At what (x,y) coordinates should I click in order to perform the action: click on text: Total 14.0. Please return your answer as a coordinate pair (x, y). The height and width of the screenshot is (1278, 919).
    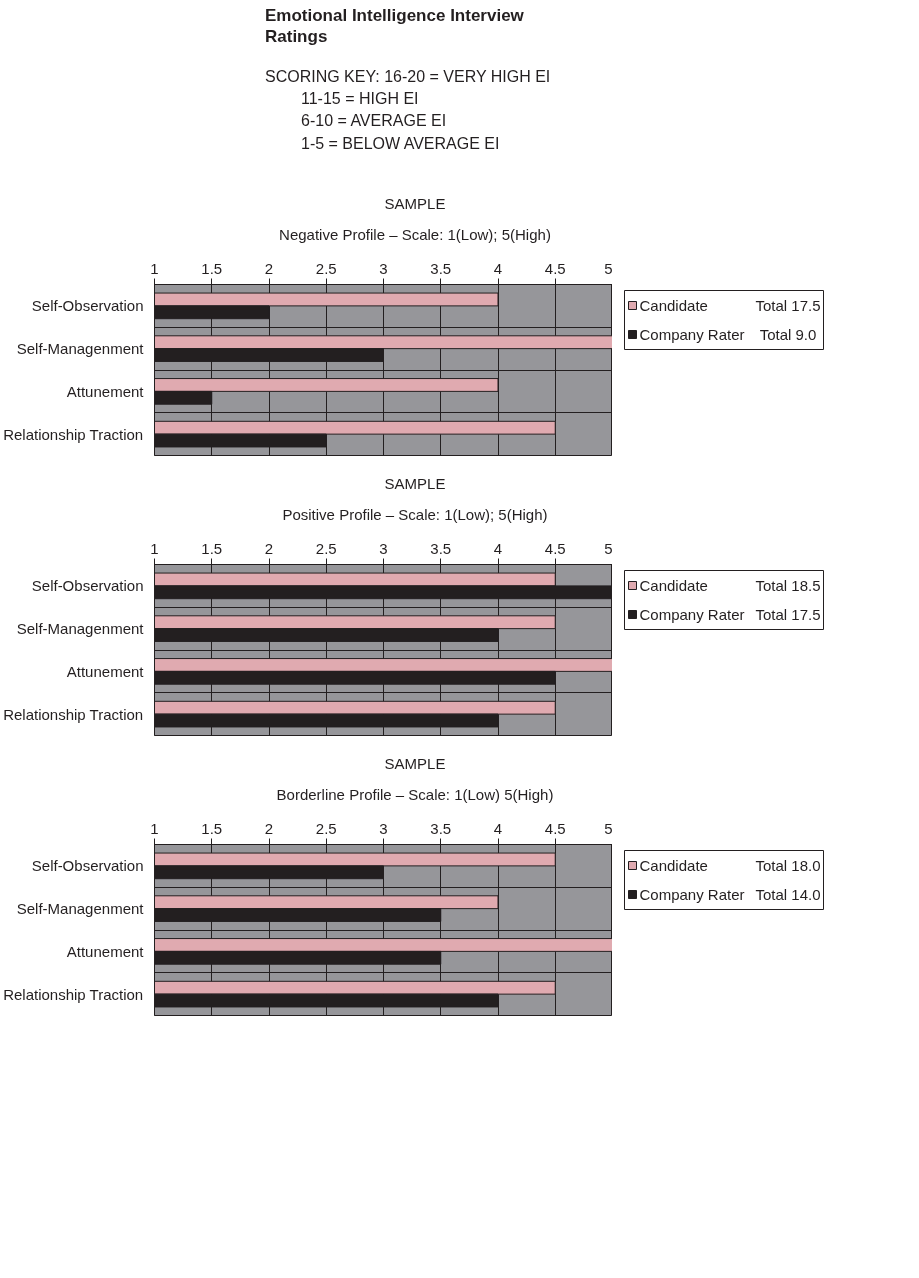
    Looking at the image, I should click on (788, 894).